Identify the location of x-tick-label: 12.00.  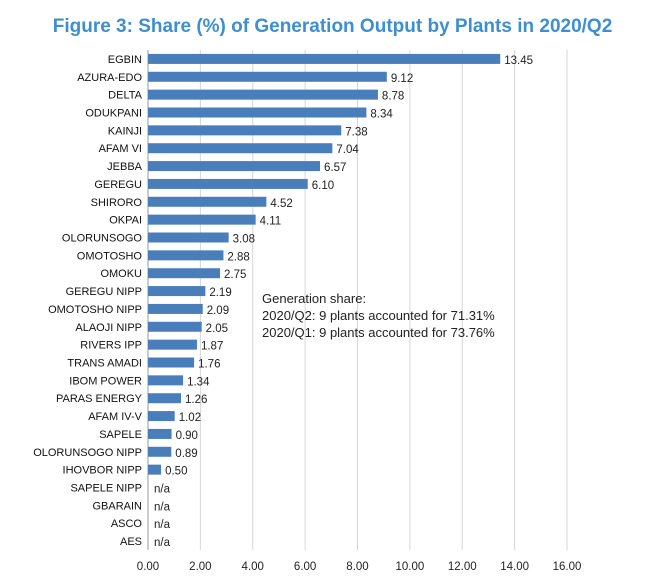
(462, 567).